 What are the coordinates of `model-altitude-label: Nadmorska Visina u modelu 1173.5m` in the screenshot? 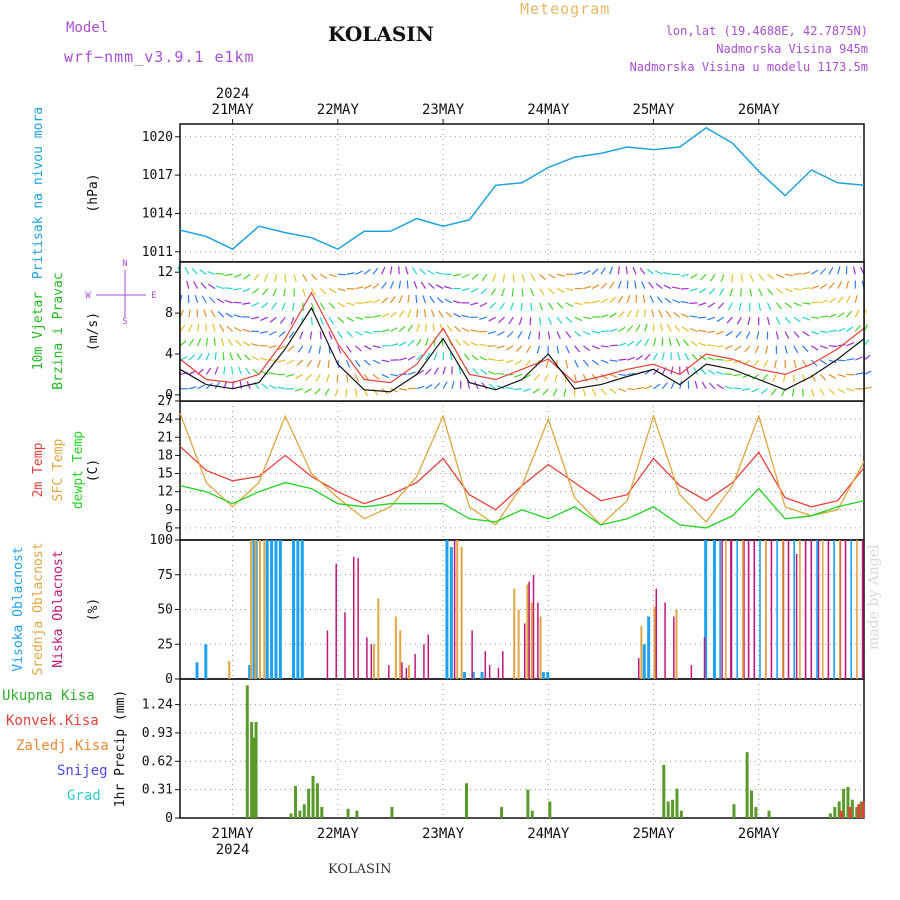 It's located at (748, 67).